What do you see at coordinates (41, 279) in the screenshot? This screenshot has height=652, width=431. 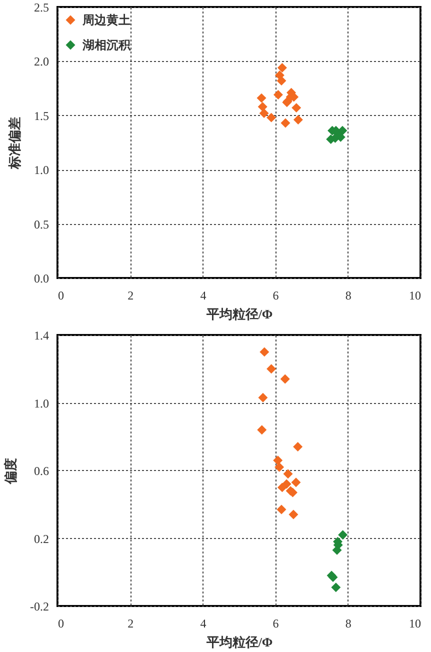 I see `y-tick-label: 0.0` at bounding box center [41, 279].